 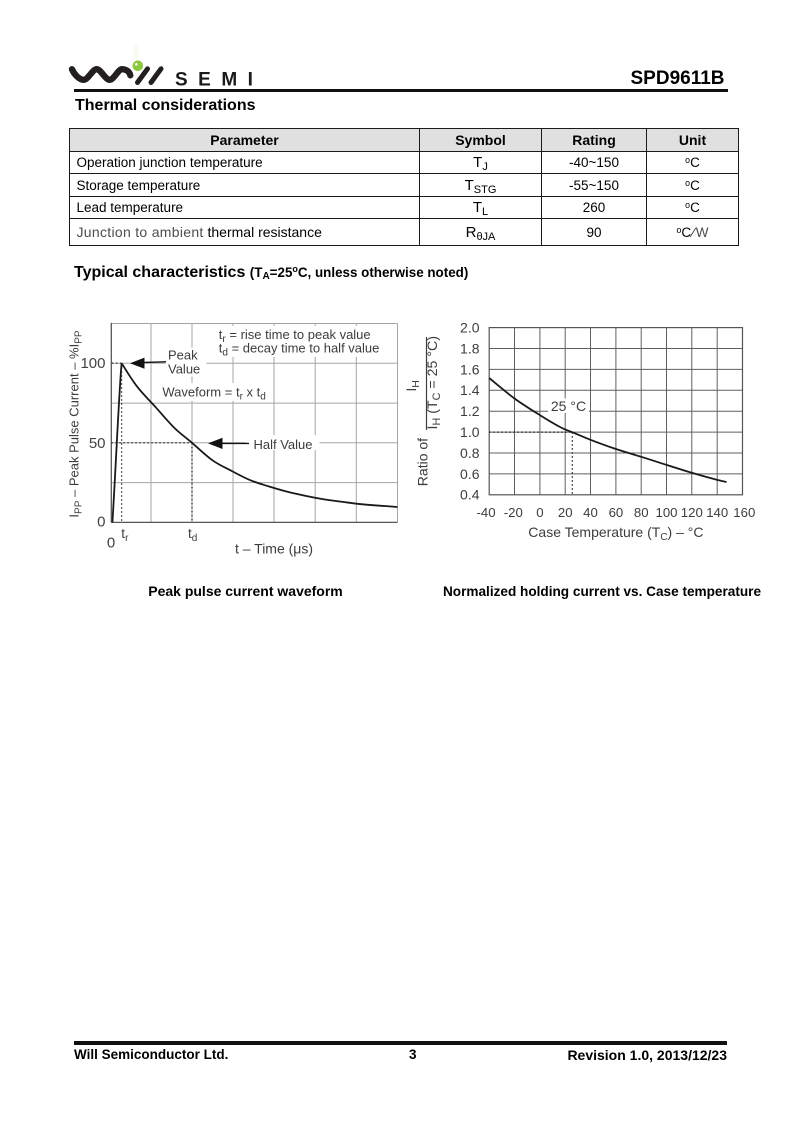 I want to click on svg-text: IH, so click(x=413, y=385).